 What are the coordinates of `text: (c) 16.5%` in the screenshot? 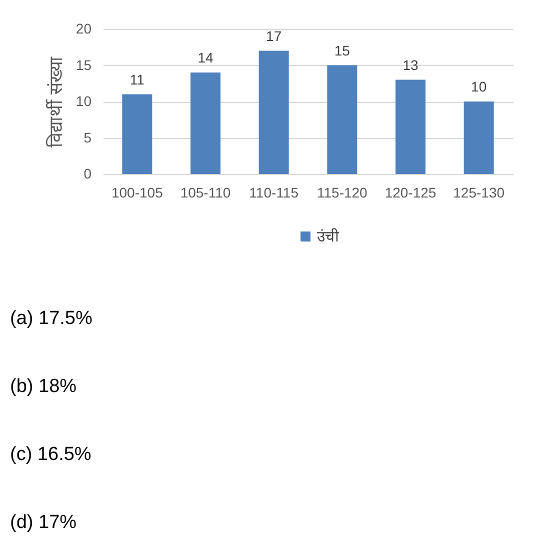 It's located at (51, 454).